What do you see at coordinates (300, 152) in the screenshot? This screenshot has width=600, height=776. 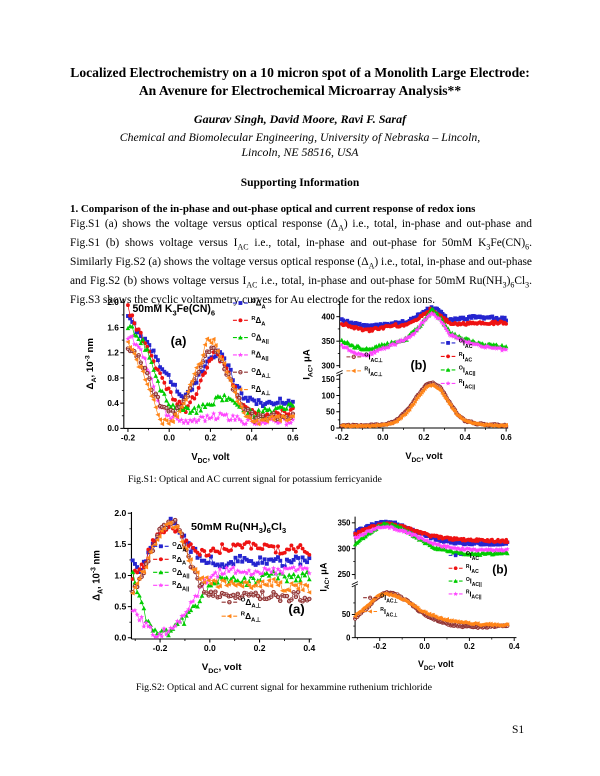 I see `affiliation-line2: Lincoln, NE 58516, USA` at bounding box center [300, 152].